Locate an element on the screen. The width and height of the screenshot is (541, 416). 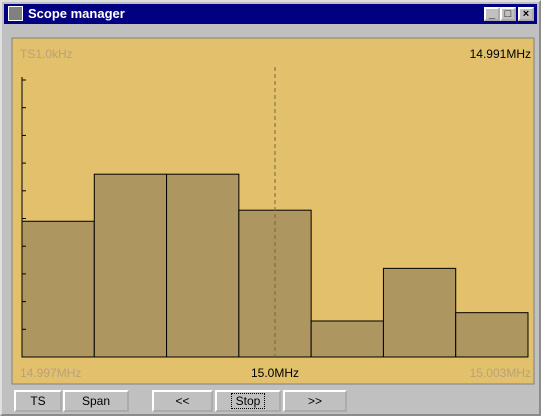
minimize-button: _ is located at coordinates (492, 14).